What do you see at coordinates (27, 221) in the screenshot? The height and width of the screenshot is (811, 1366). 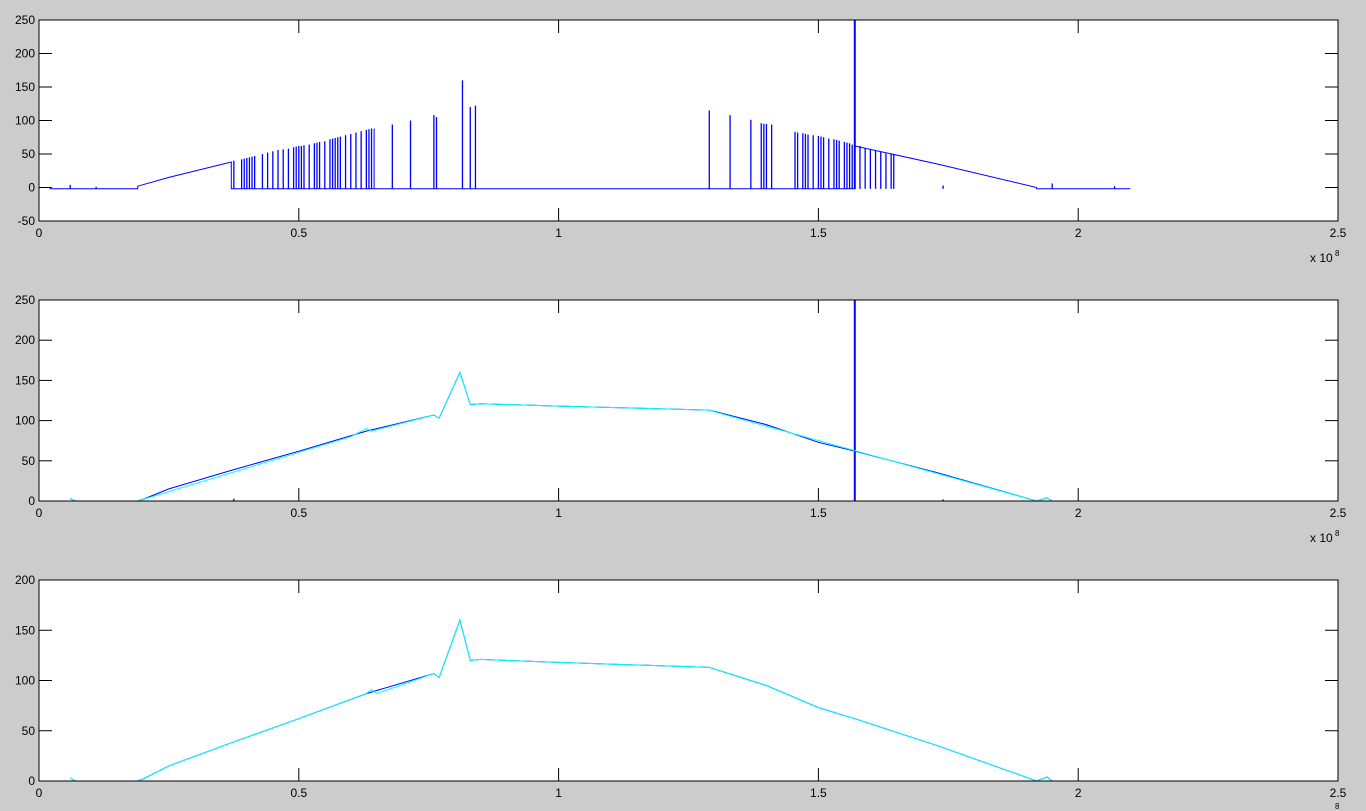 I see `y-tick-label: -50` at bounding box center [27, 221].